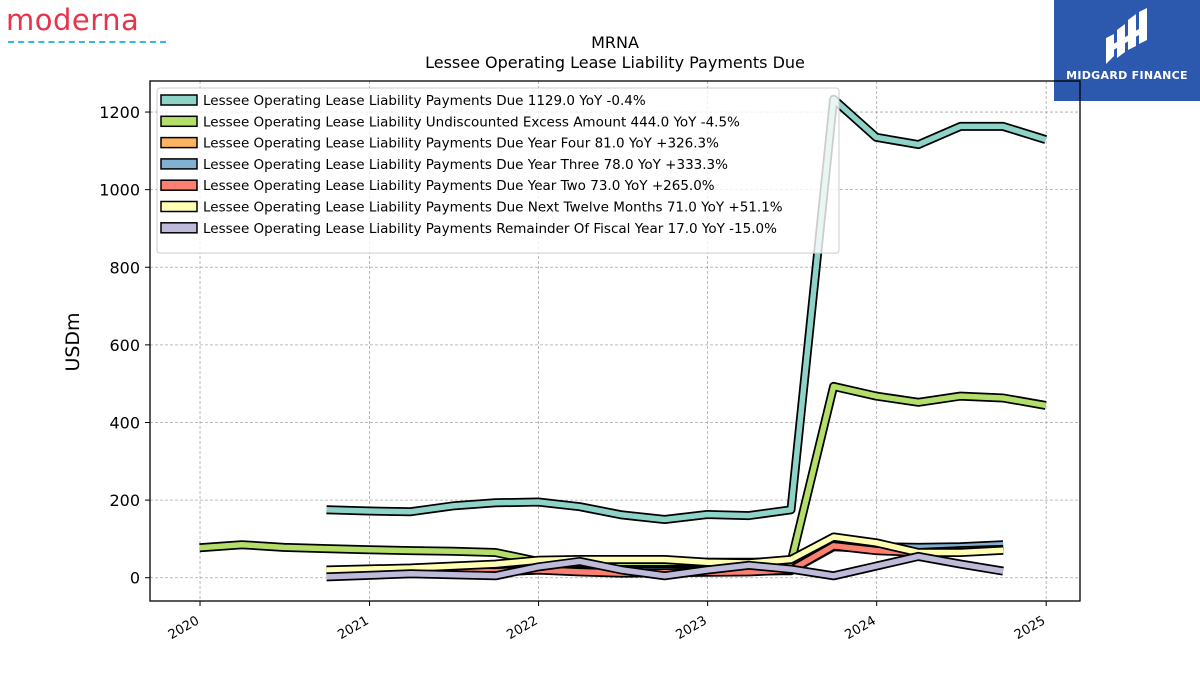 This screenshot has width=1200, height=675. What do you see at coordinates (119, 112) in the screenshot?
I see `y-tick-label: 1200` at bounding box center [119, 112].